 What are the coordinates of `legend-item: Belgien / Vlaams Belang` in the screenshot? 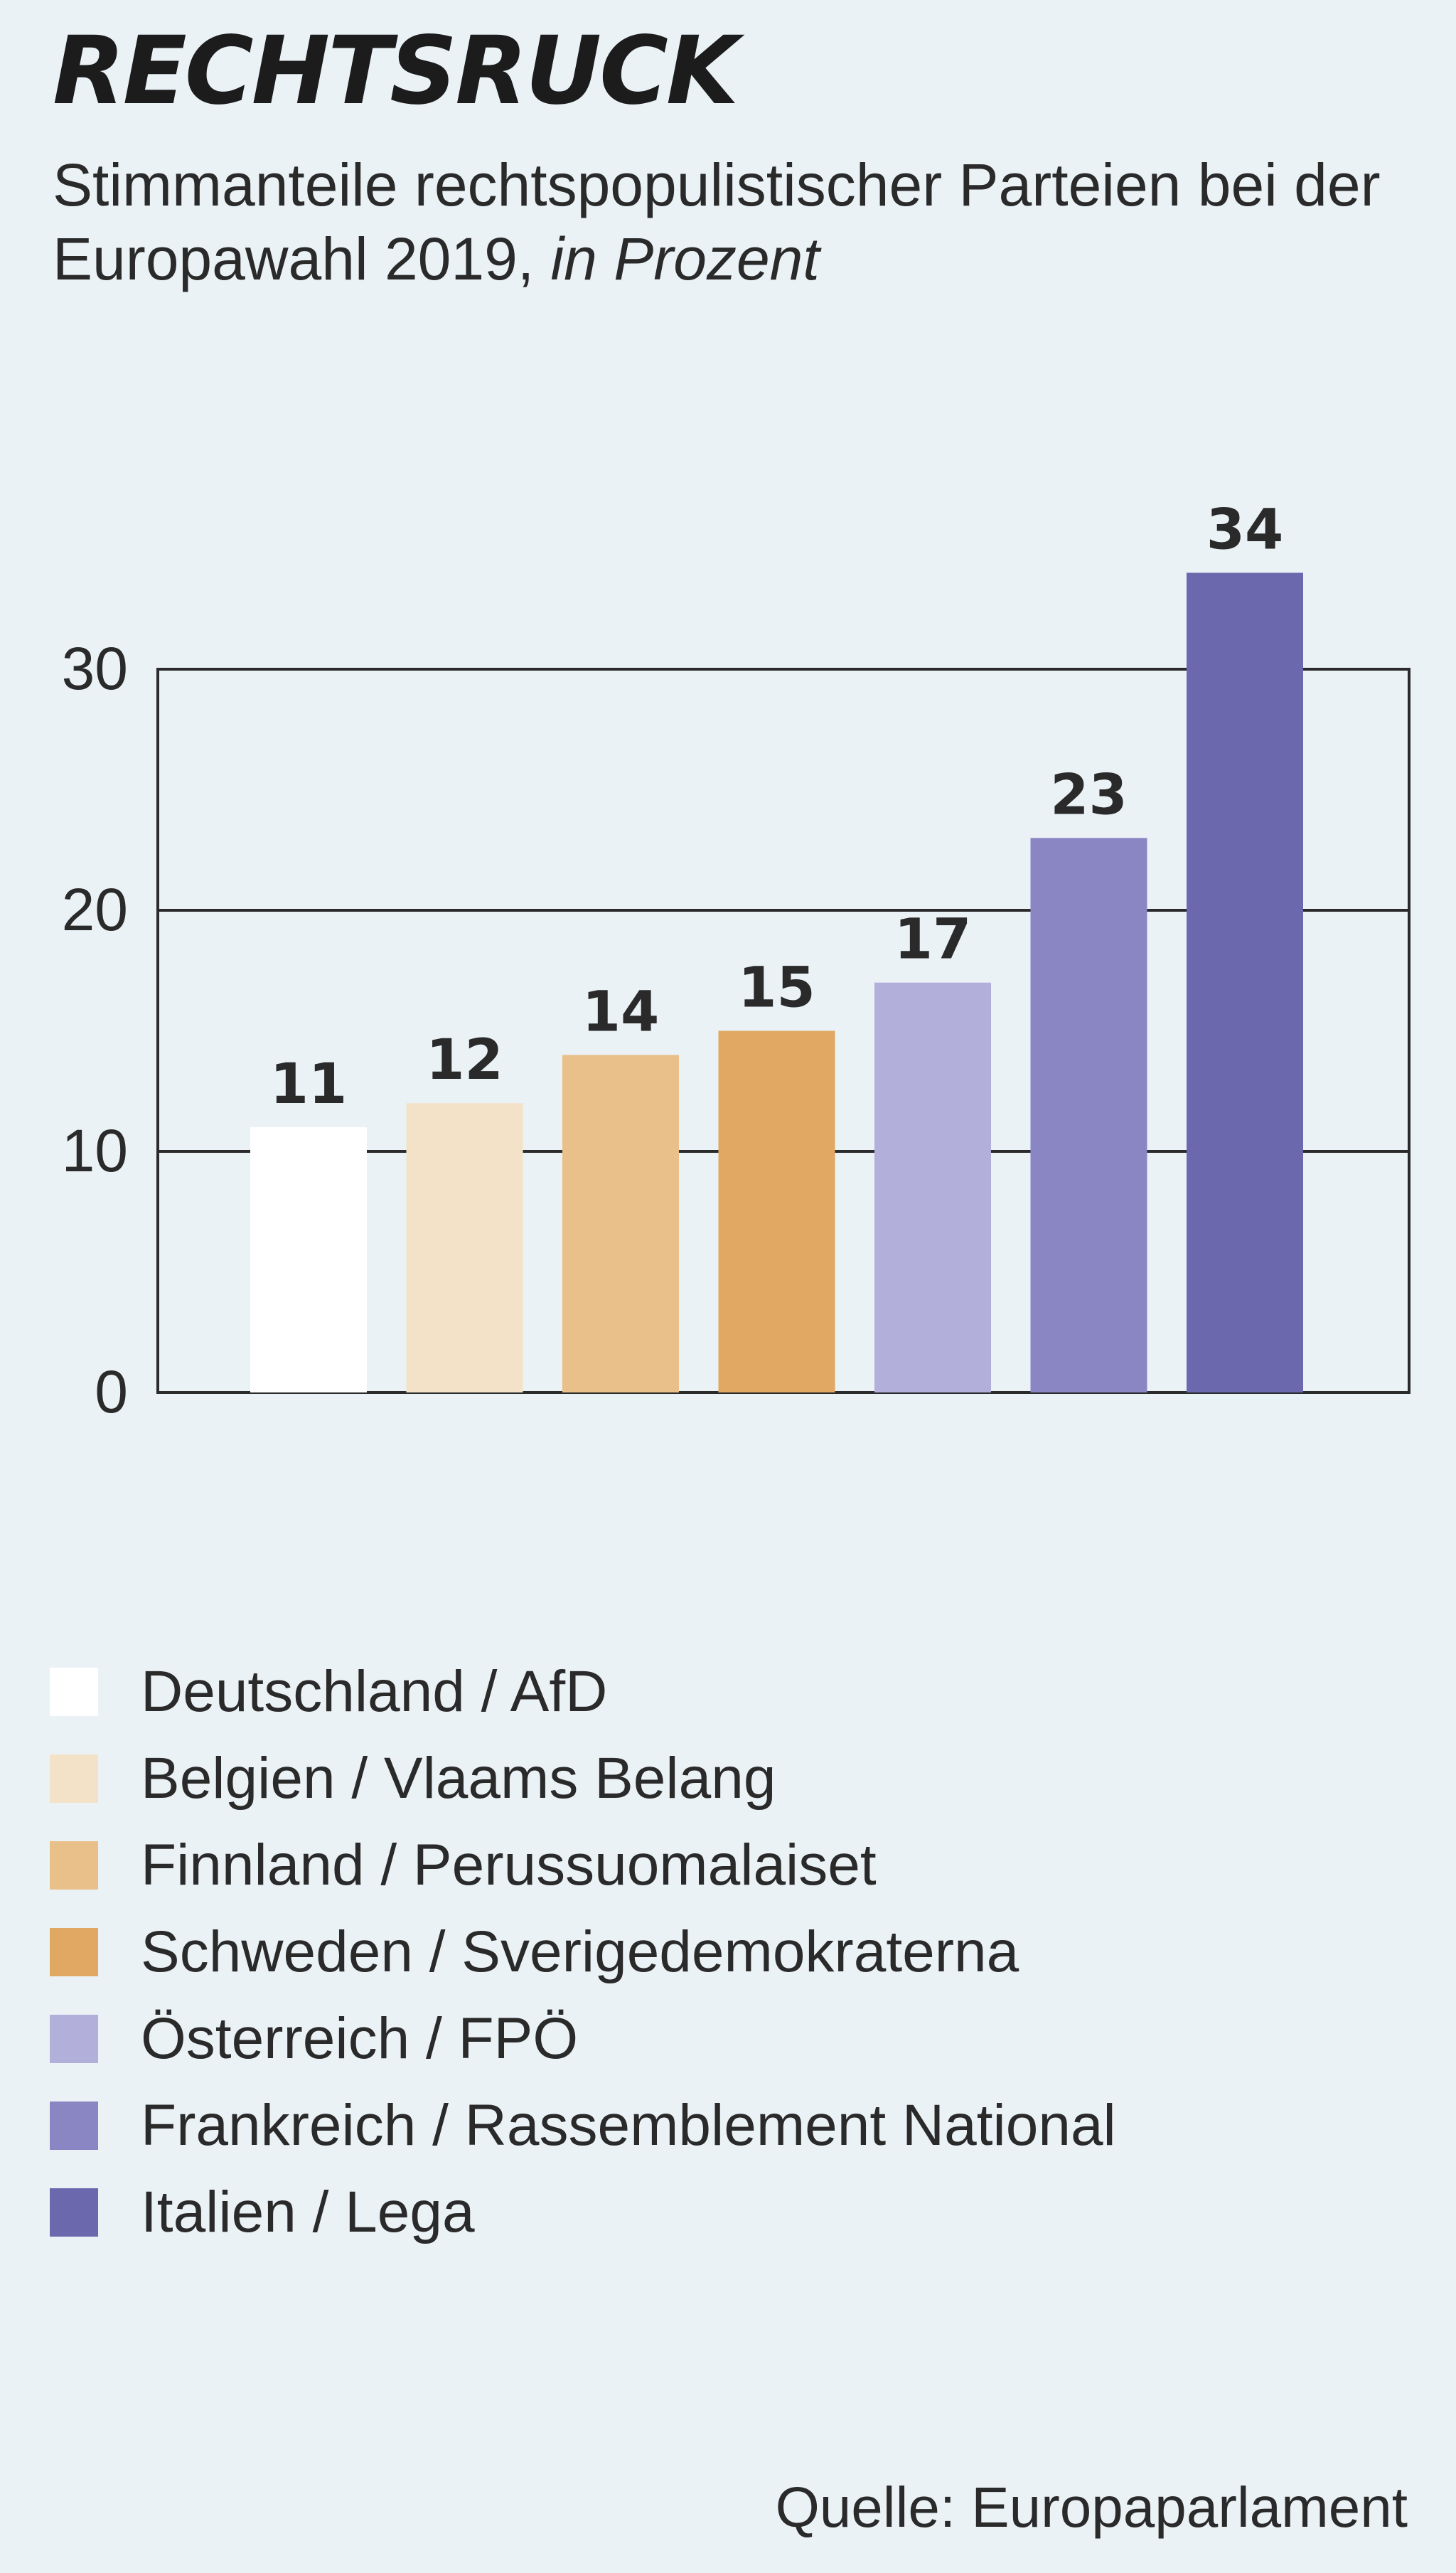 It's located at (583, 1779).